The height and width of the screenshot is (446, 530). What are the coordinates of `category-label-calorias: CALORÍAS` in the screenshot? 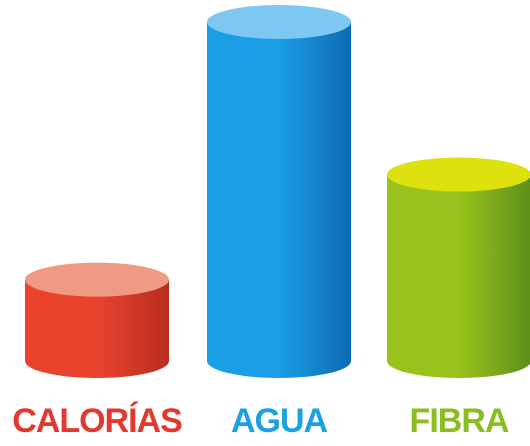 It's located at (97, 421).